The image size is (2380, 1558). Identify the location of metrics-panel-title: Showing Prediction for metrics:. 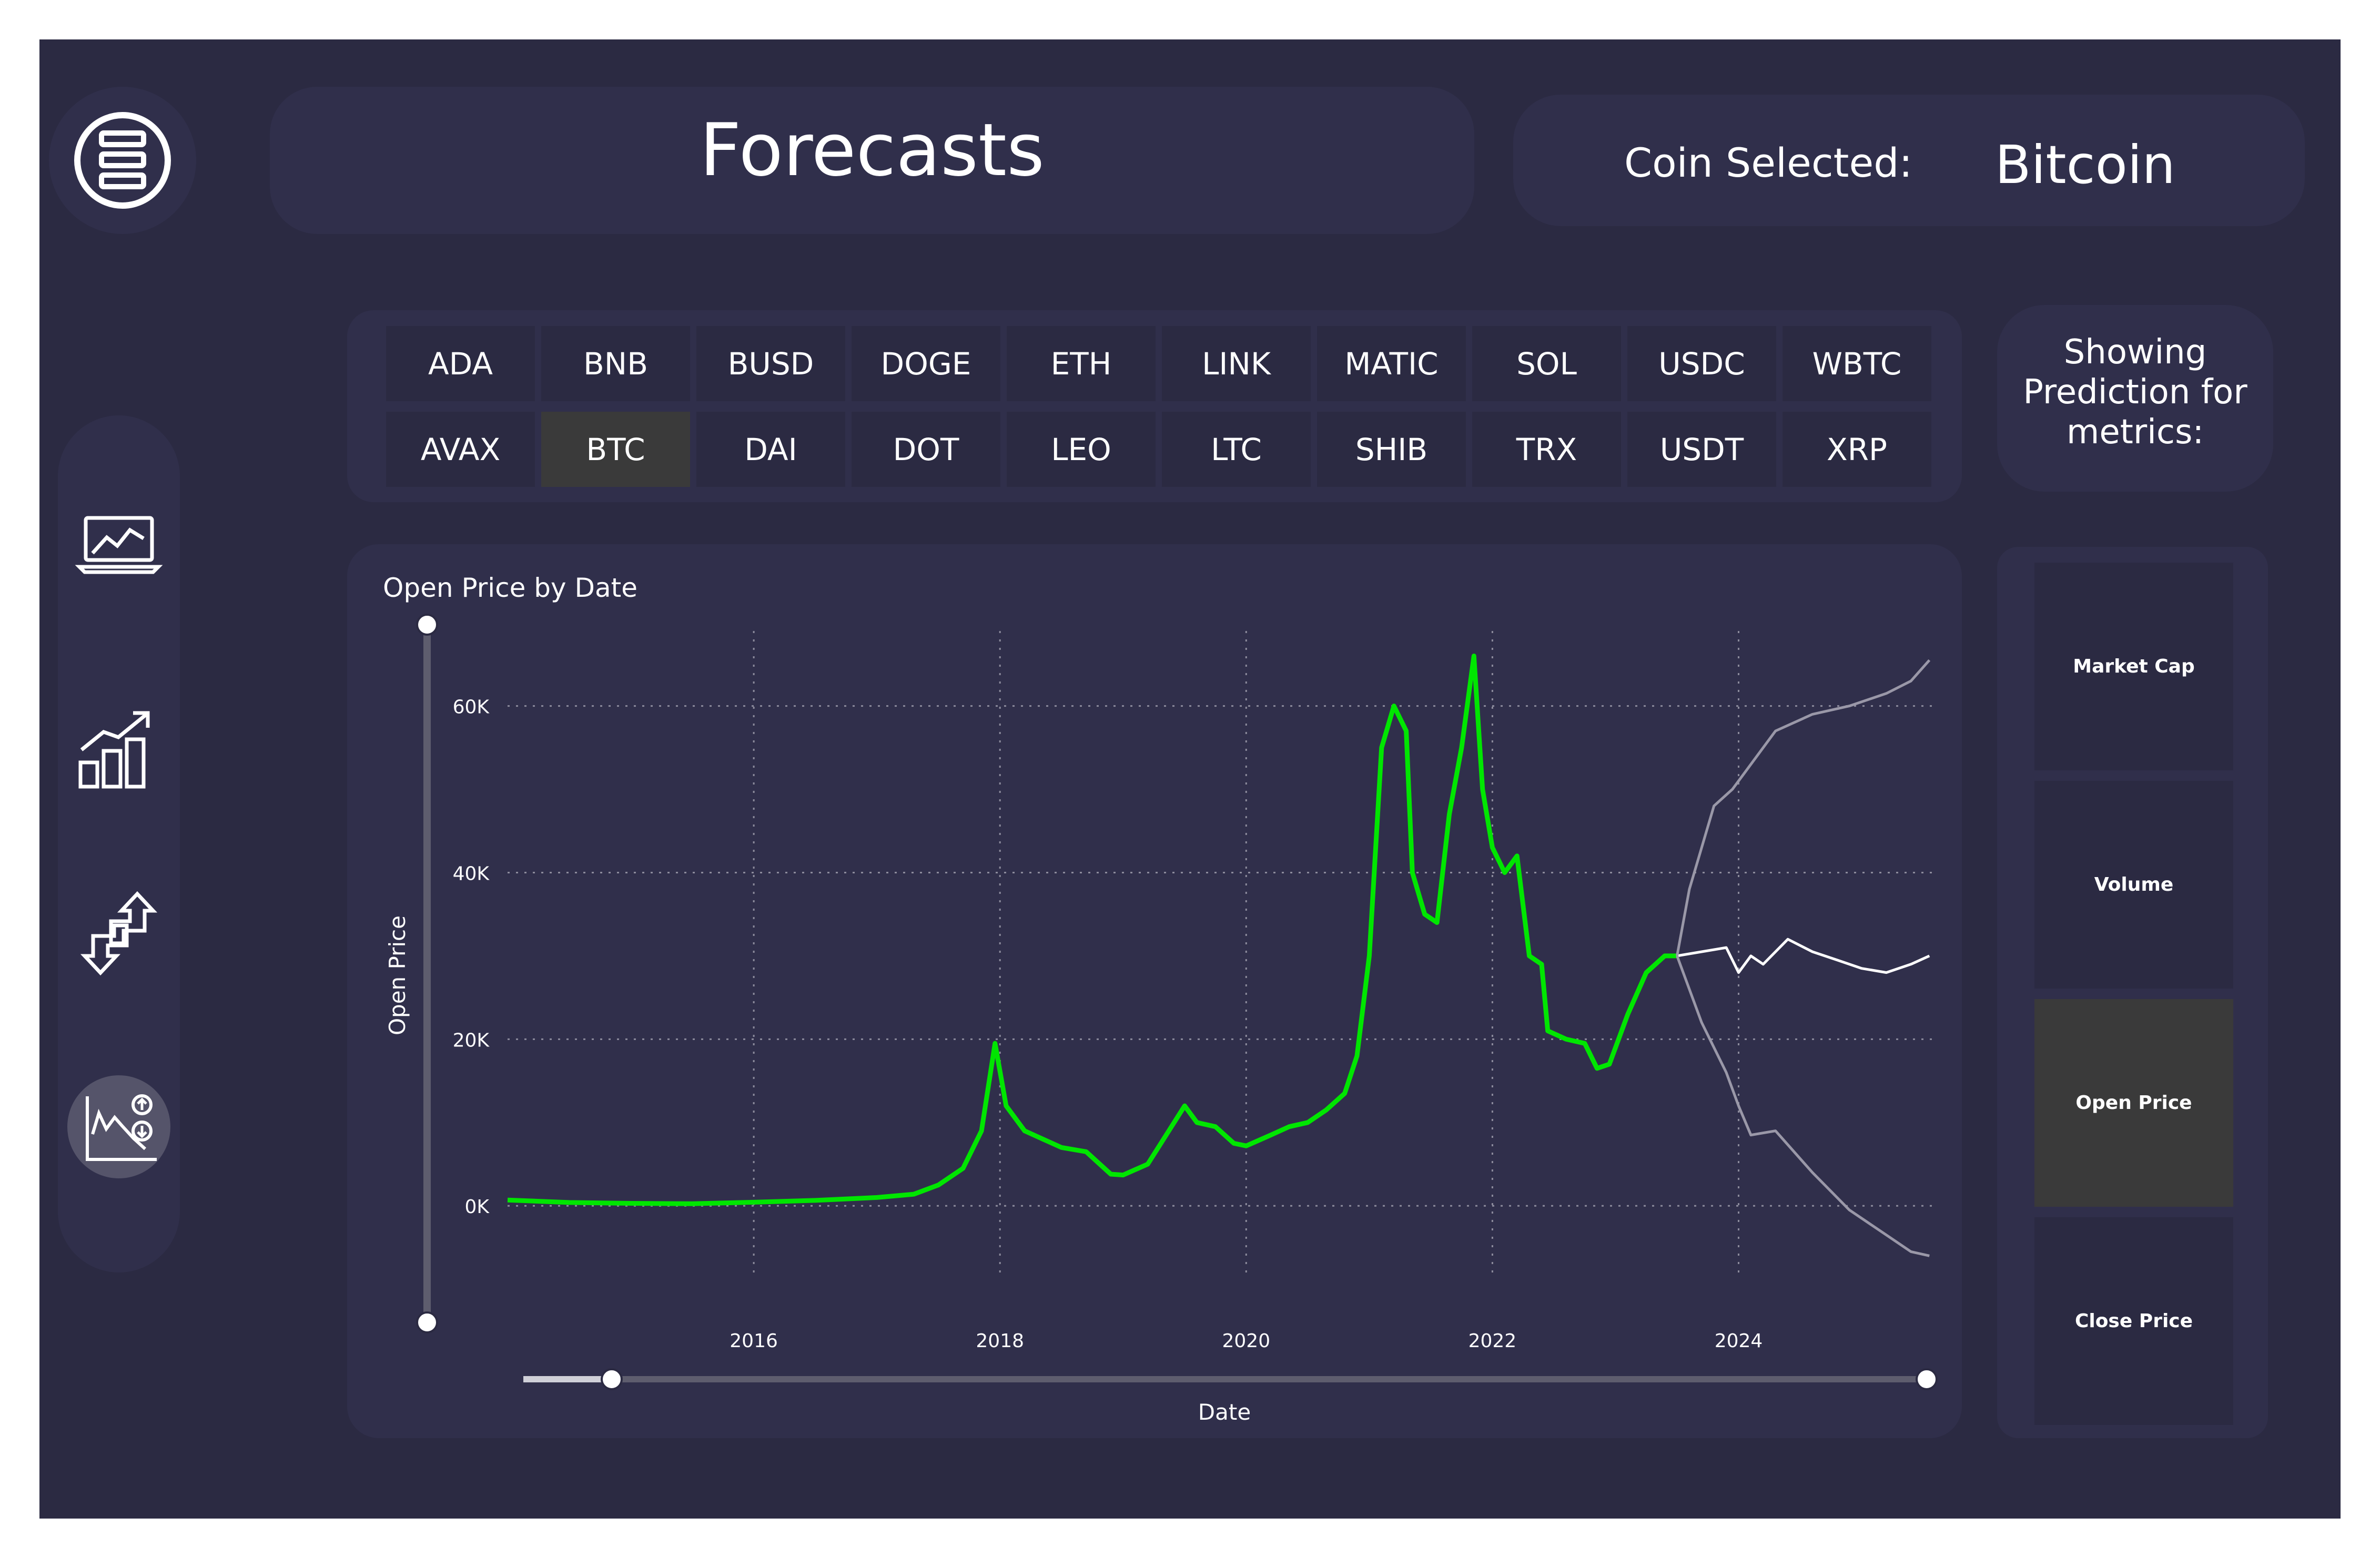
(2135, 392).